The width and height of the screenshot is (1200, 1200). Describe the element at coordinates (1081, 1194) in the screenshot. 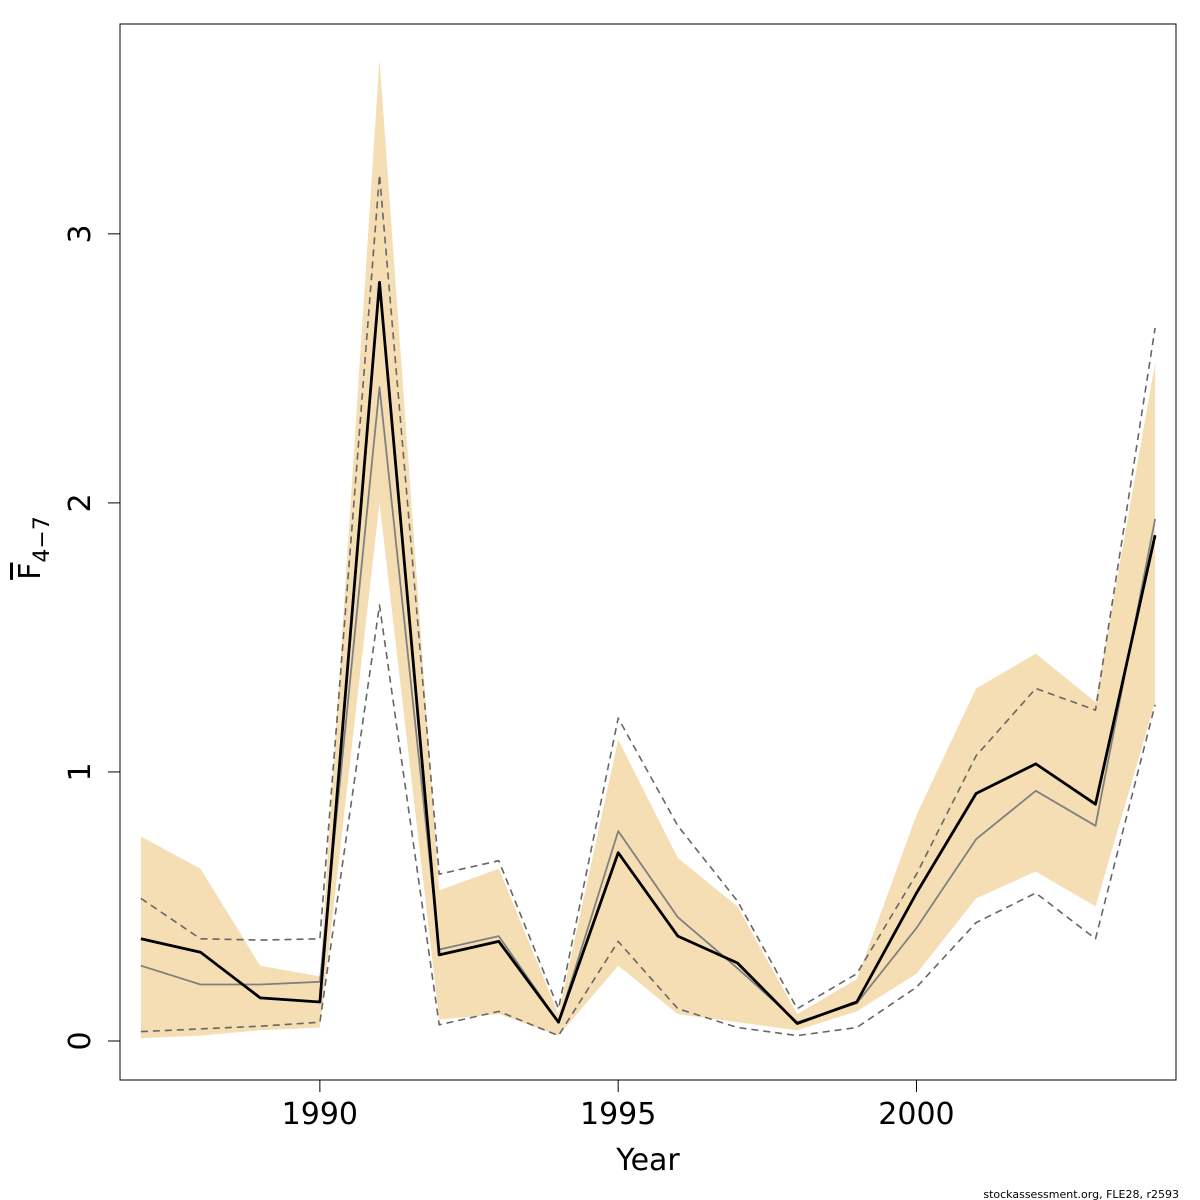

I see `credit-text: stockassessment.org, FLE28, r2593` at that location.